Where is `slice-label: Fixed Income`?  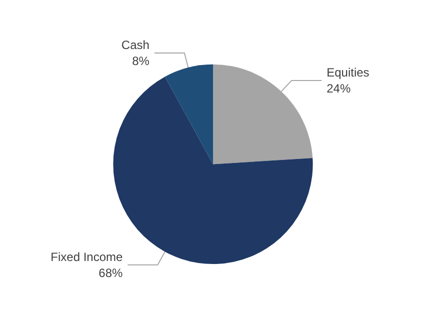
slice-label: Fixed Income is located at coordinates (87, 257).